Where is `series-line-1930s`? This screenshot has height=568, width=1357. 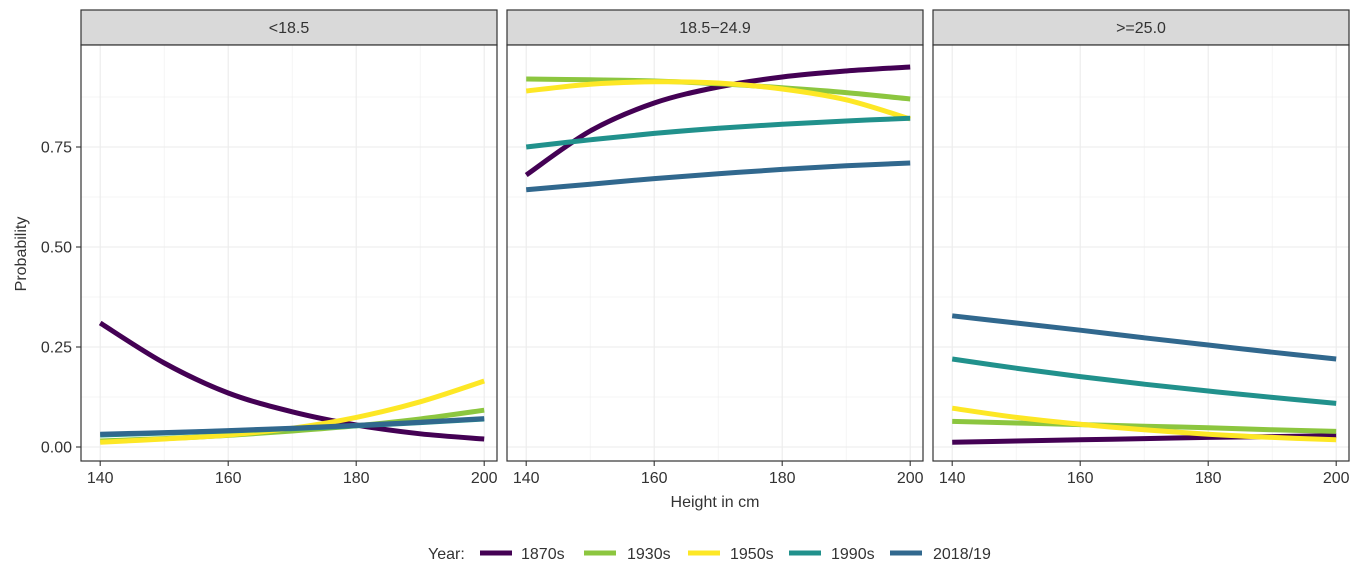
series-line-1930s is located at coordinates (1144, 426).